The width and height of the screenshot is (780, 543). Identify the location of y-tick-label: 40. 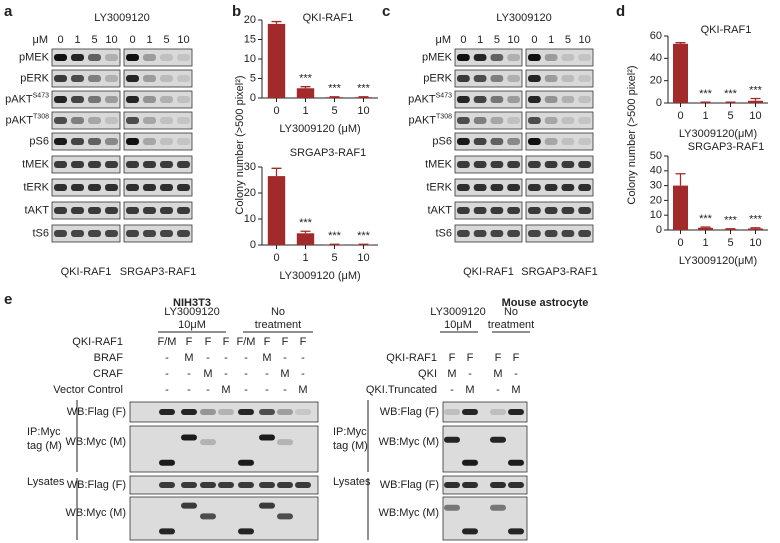
(656, 171).